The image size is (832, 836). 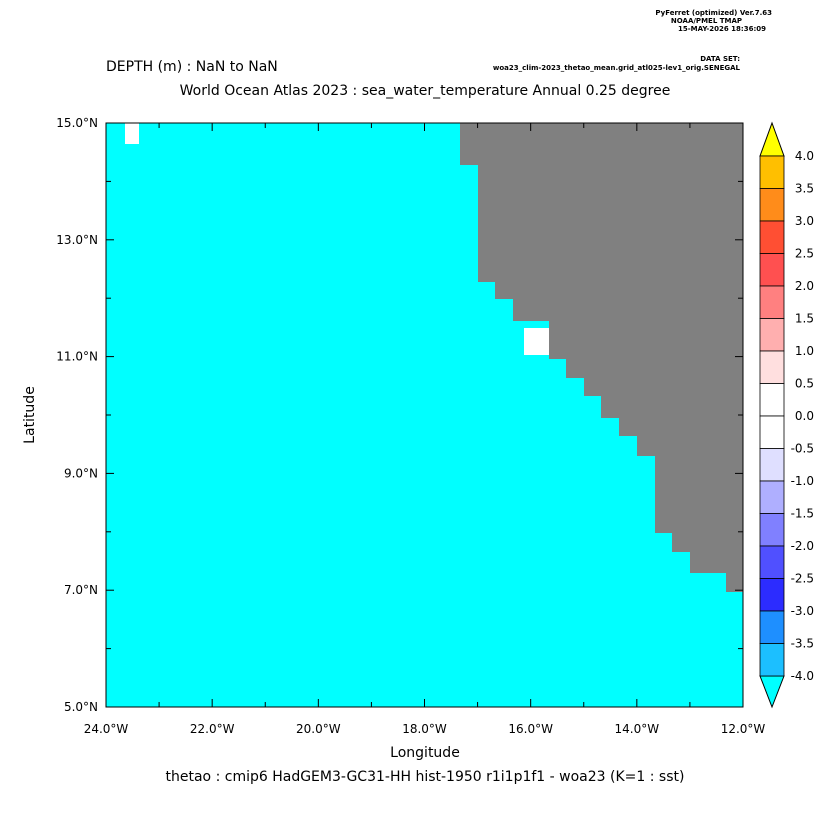 I want to click on y-tick-label: 9.0°N, so click(x=81, y=473).